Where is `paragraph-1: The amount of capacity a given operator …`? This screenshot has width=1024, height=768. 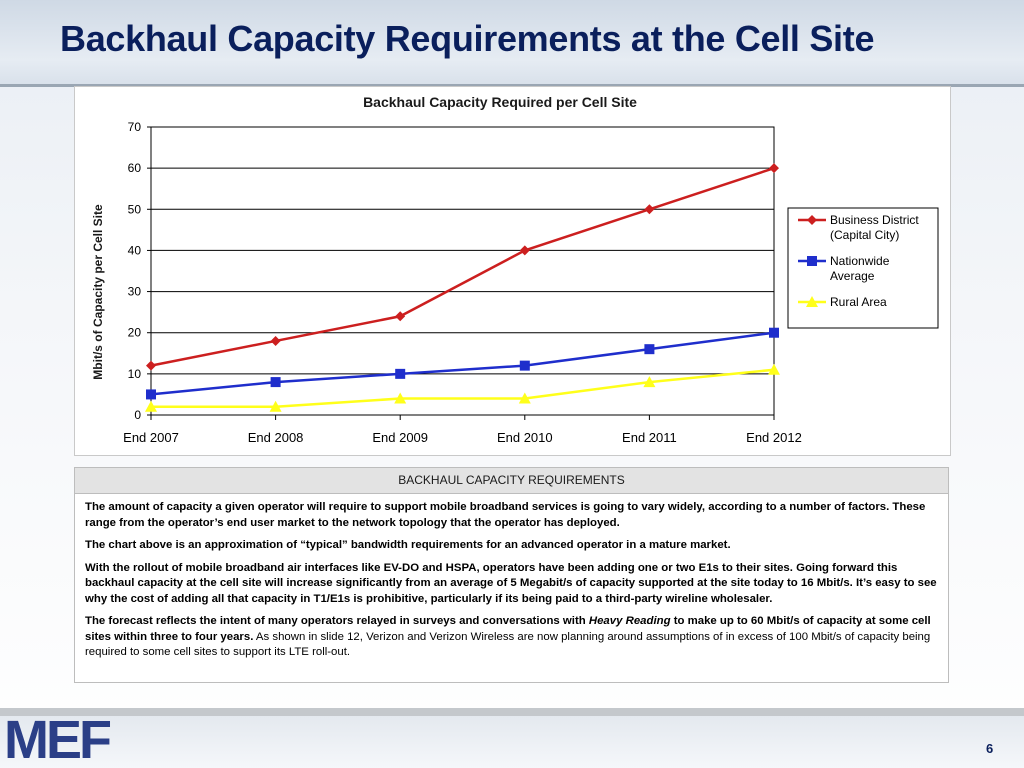 paragraph-1: The amount of capacity a given operator … is located at coordinates (505, 515).